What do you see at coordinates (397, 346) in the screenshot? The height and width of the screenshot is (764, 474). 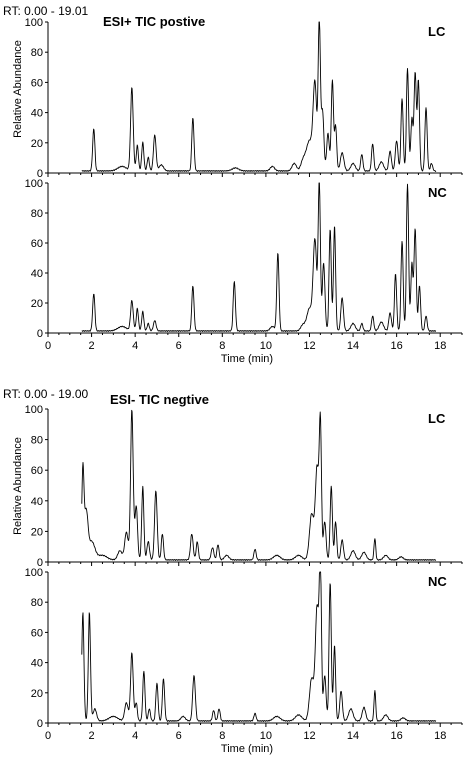 I see `positive-nc-x-tick-label: 16` at bounding box center [397, 346].